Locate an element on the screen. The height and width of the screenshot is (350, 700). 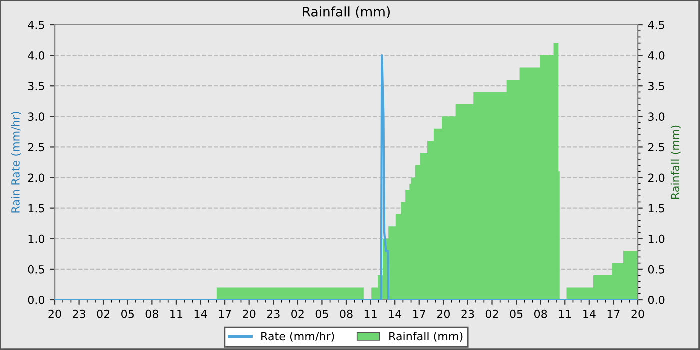
y-tick-label: 4.5 is located at coordinates (36, 25).